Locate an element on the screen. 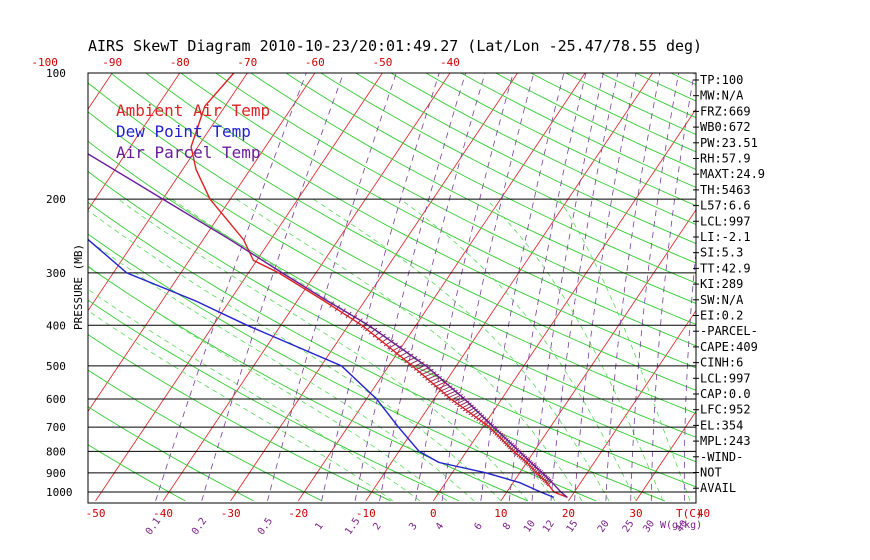 The width and height of the screenshot is (870, 560). mixing-ratio-label: 1 is located at coordinates (319, 526).